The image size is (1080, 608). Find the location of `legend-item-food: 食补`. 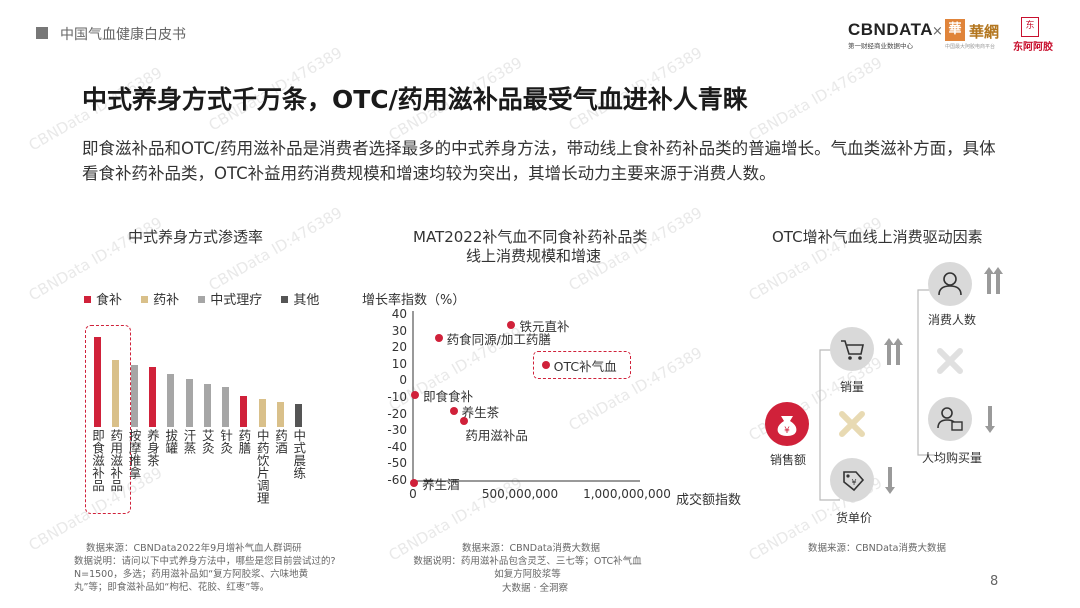

legend-item-food: 食补 is located at coordinates (103, 300).